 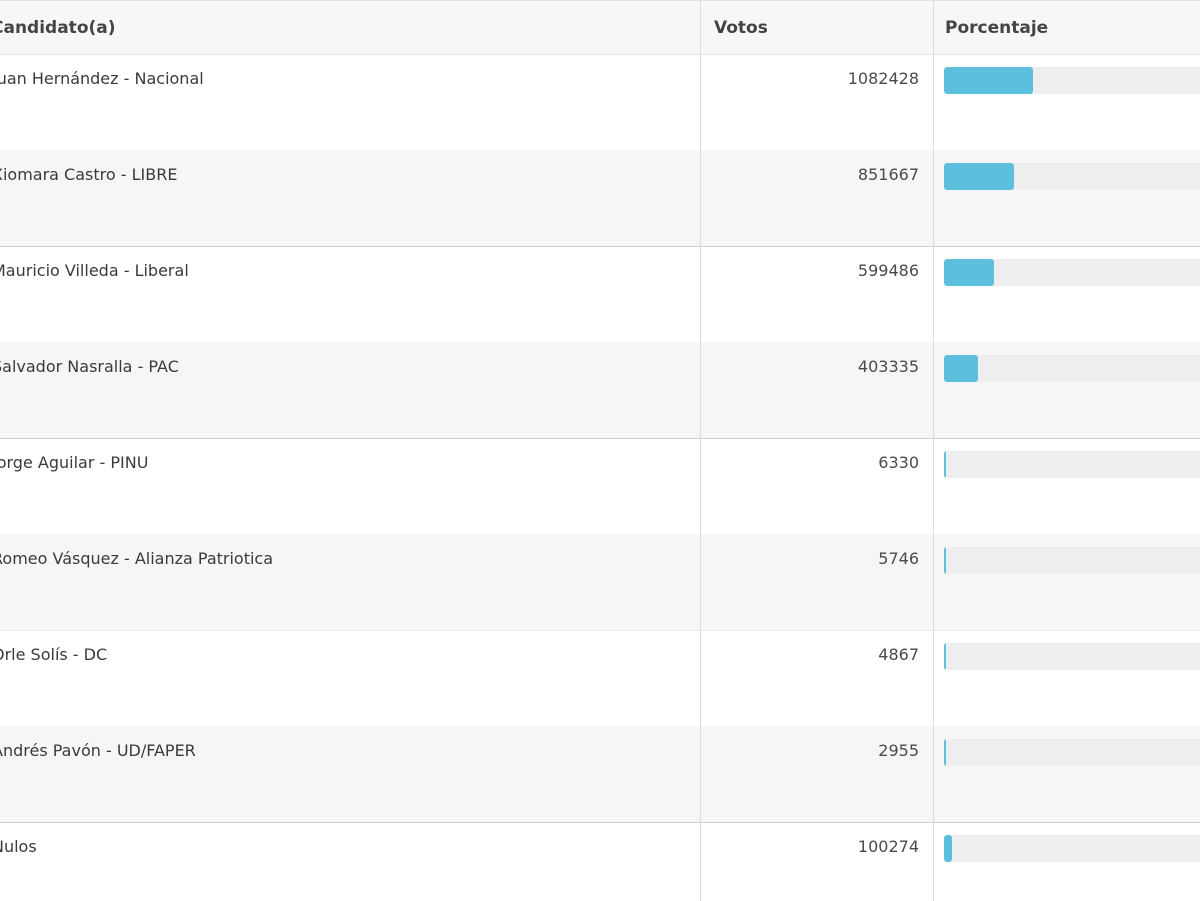 I want to click on vote-count: 5746, so click(x=898, y=558).